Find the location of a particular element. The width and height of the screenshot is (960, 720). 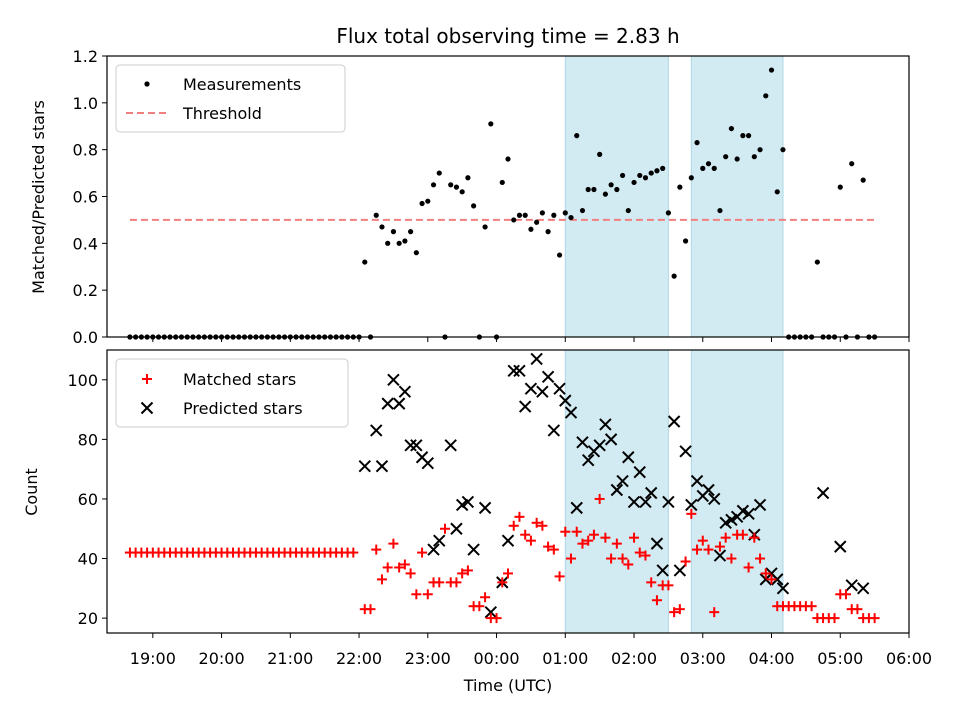

top-y-tick-label: 0.4 is located at coordinates (85, 243).